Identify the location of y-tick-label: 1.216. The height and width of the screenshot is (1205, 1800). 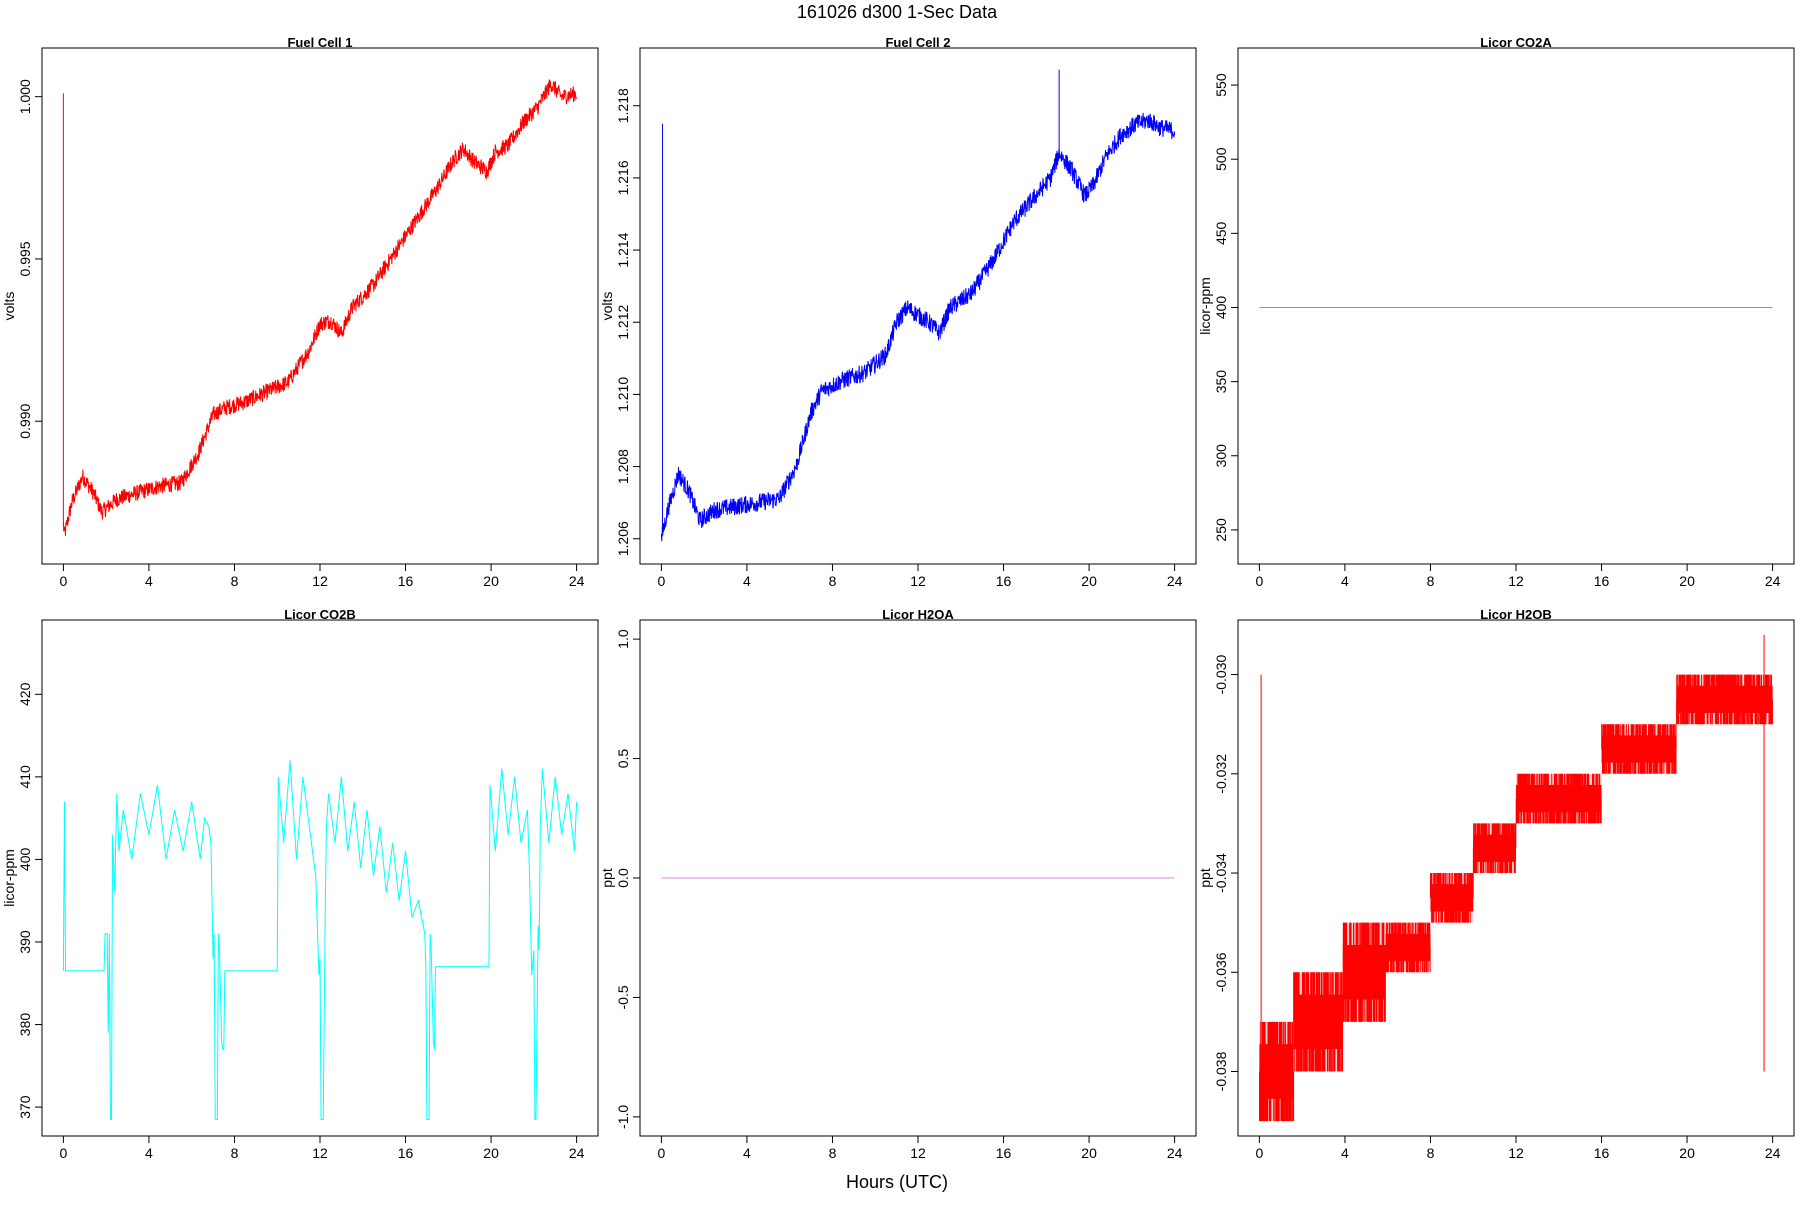
(623, 177).